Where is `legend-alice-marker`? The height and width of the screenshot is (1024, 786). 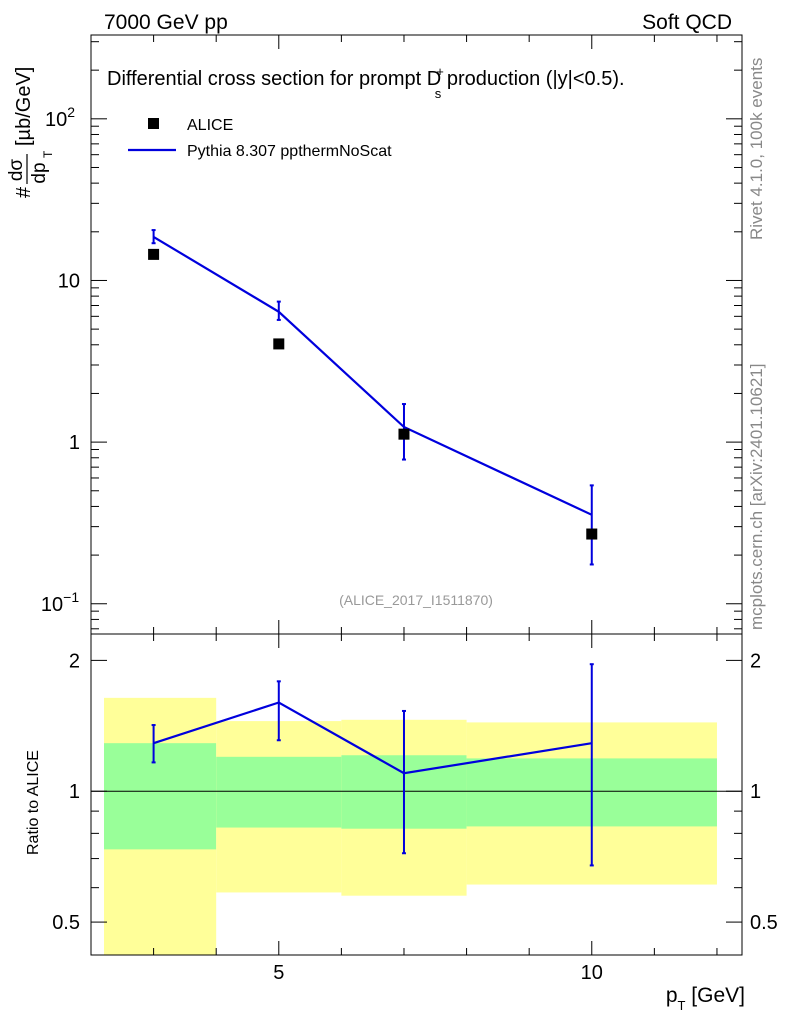 legend-alice-marker is located at coordinates (153, 123).